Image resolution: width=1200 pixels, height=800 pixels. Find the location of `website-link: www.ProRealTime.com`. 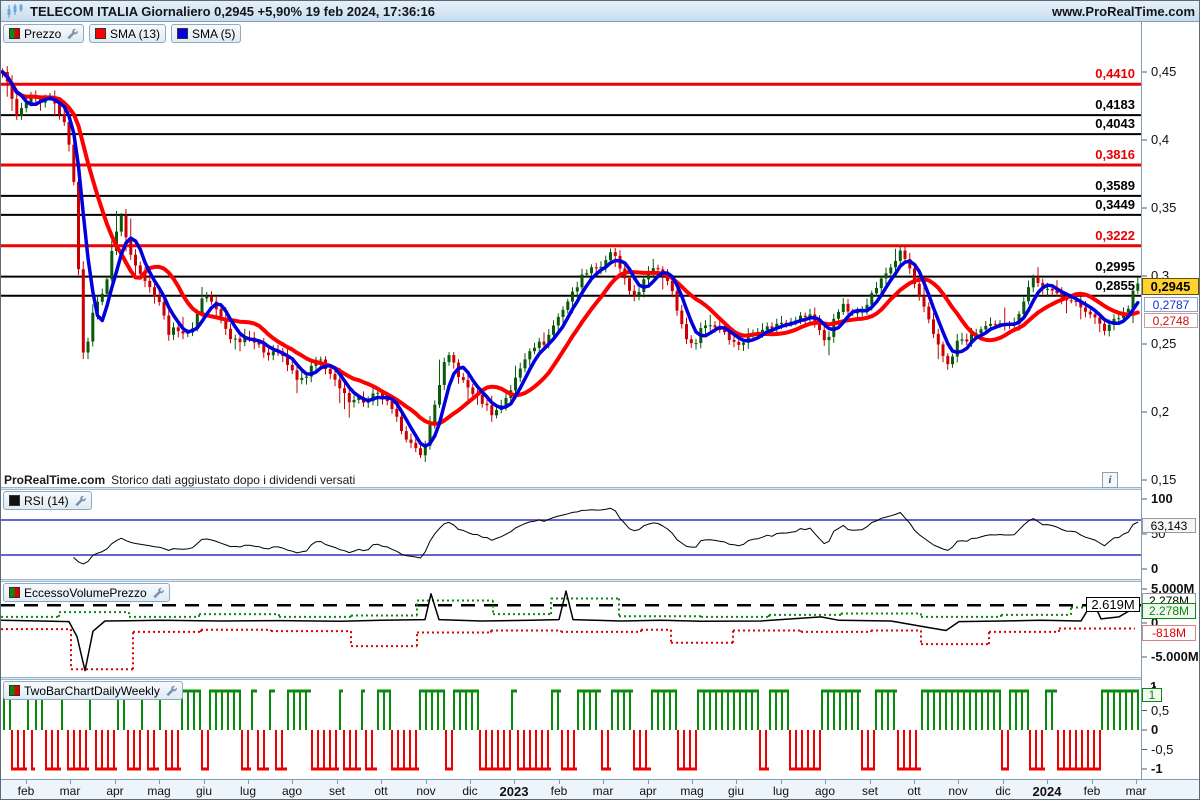

website-link: www.ProRealTime.com is located at coordinates (1123, 11).